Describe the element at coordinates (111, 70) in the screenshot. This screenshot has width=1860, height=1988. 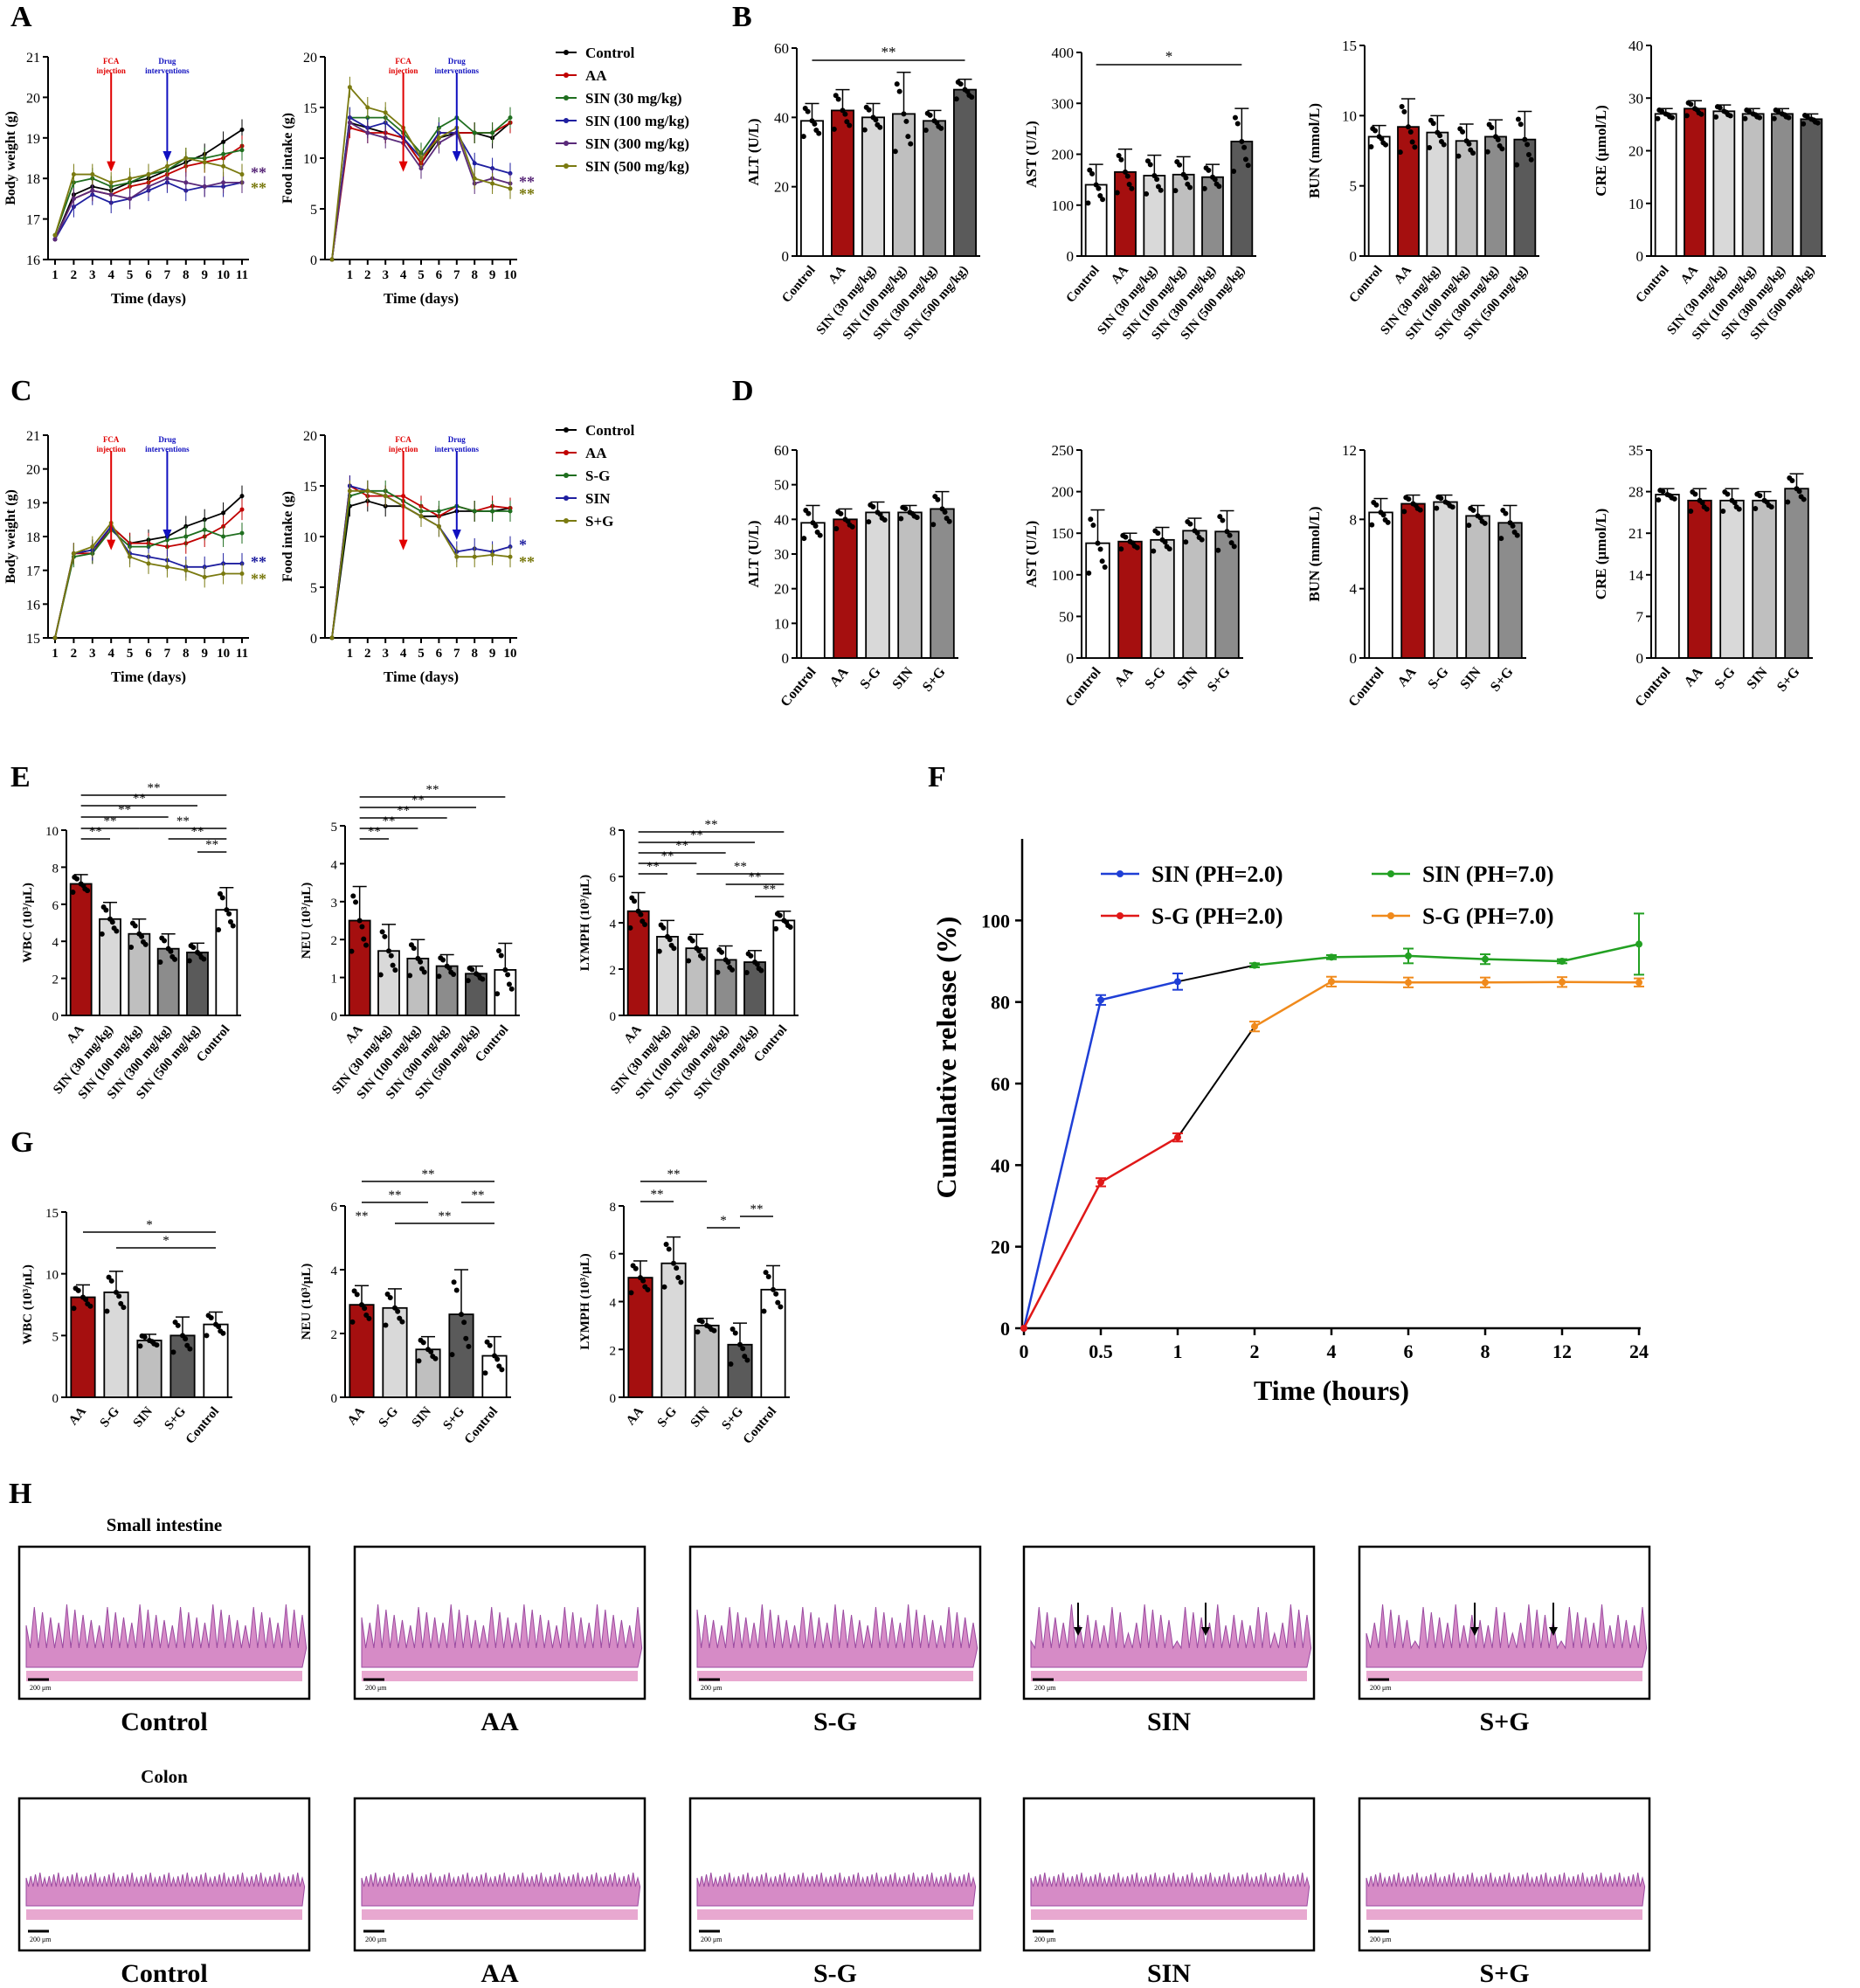
I see `fca-label: injection` at that location.